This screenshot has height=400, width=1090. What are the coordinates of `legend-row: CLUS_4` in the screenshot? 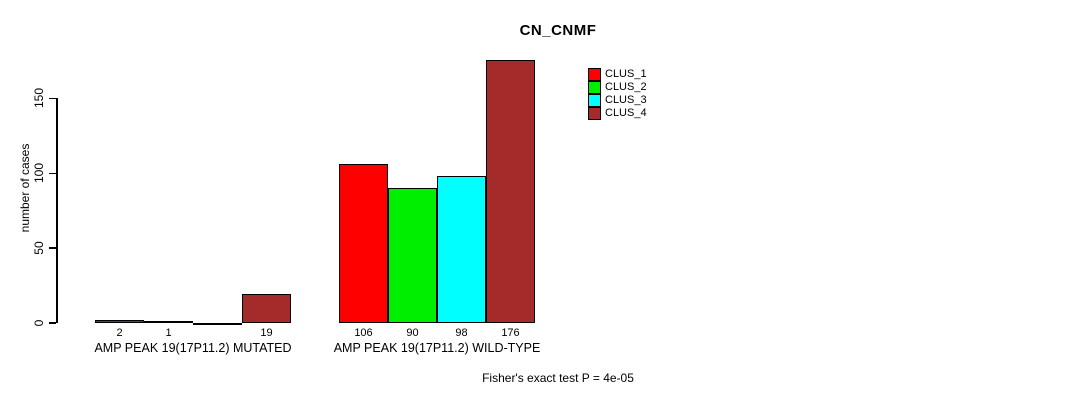 It's located at (617, 113).